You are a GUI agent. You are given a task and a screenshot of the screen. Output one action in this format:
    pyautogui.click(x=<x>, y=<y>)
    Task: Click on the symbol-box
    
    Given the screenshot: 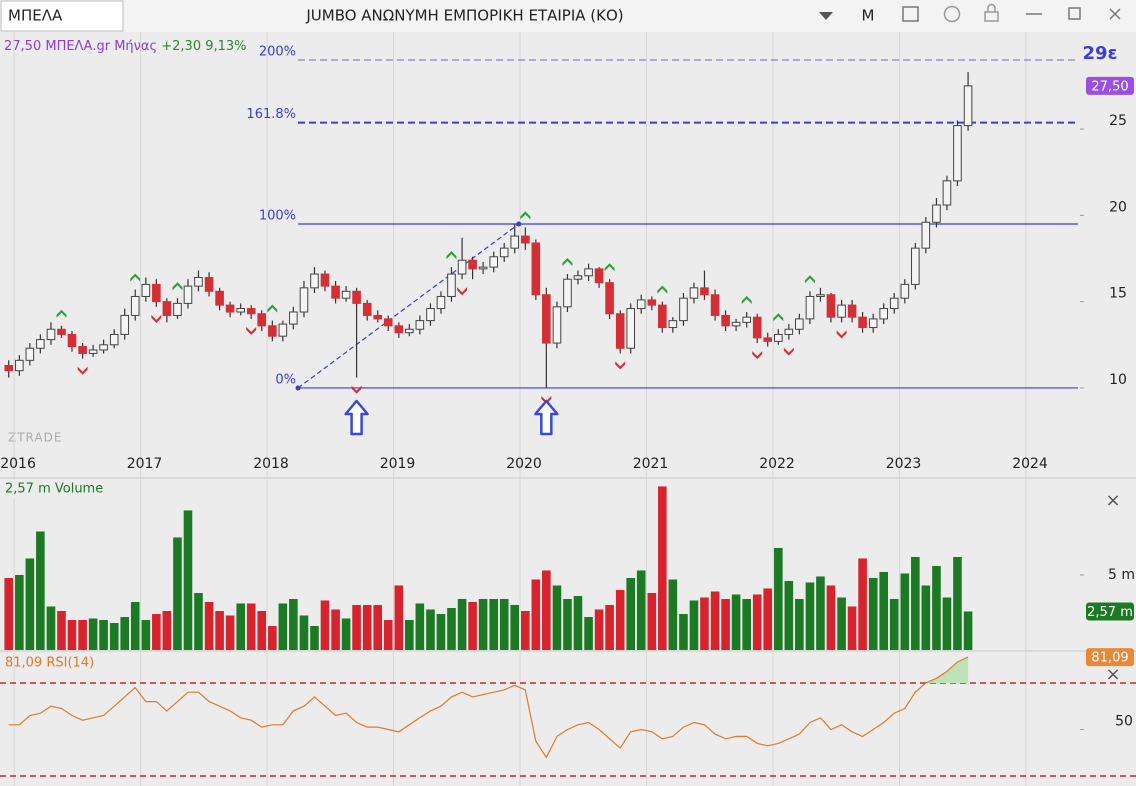 What is the action you would take?
    pyautogui.click(x=62, y=16)
    